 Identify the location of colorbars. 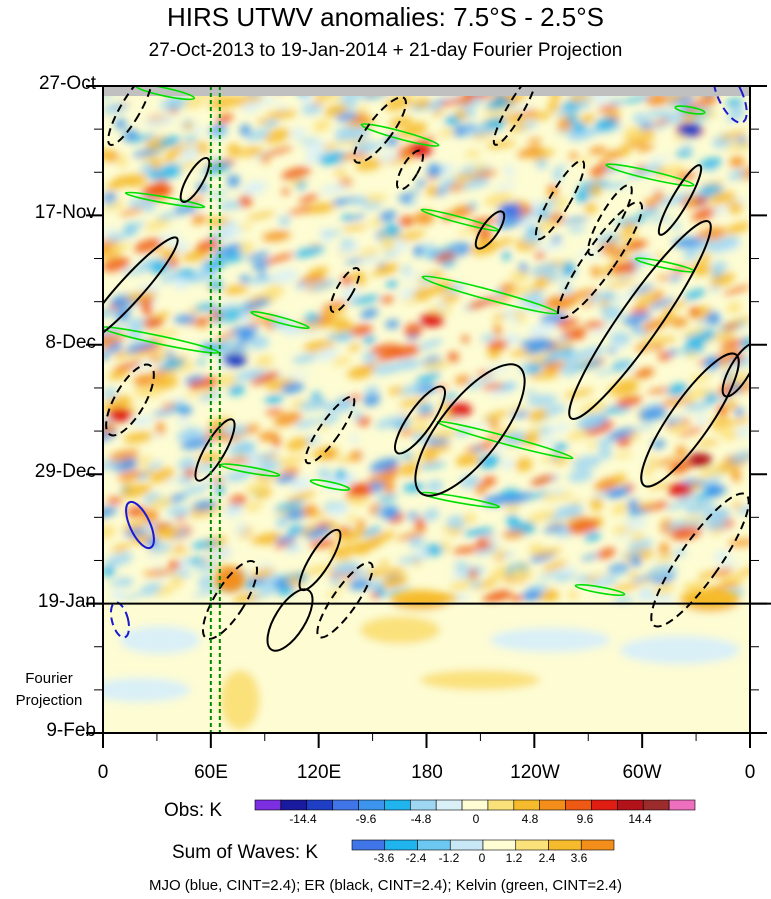
(475, 825).